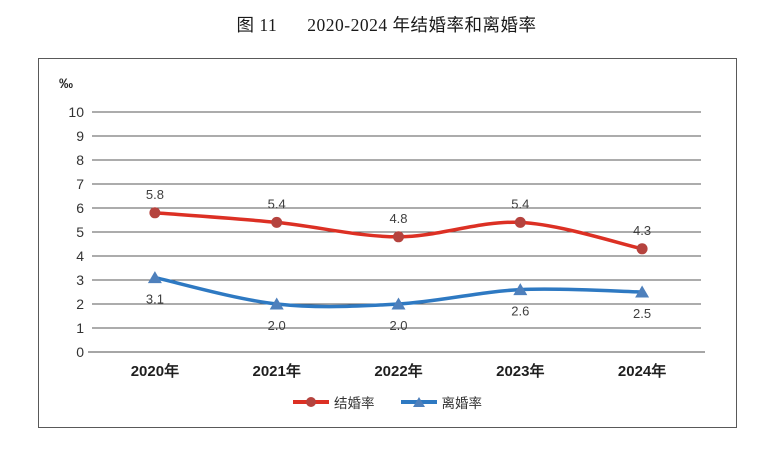  I want to click on y-tick-label: 0, so click(80, 352).